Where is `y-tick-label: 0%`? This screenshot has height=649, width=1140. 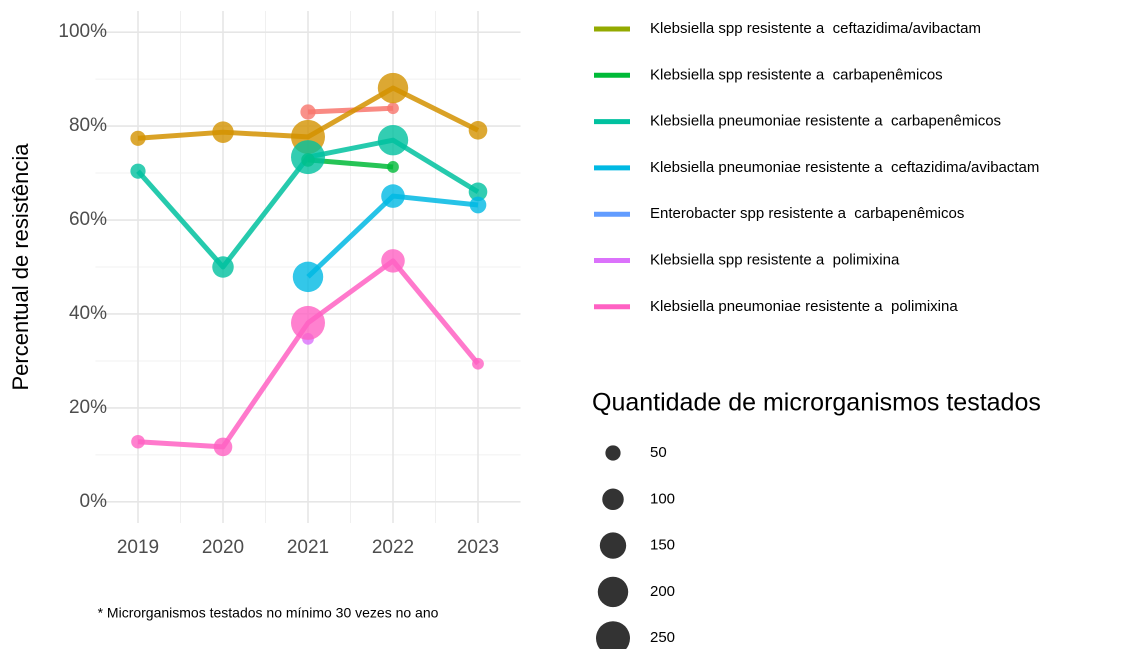
y-tick-label: 0% is located at coordinates (94, 501).